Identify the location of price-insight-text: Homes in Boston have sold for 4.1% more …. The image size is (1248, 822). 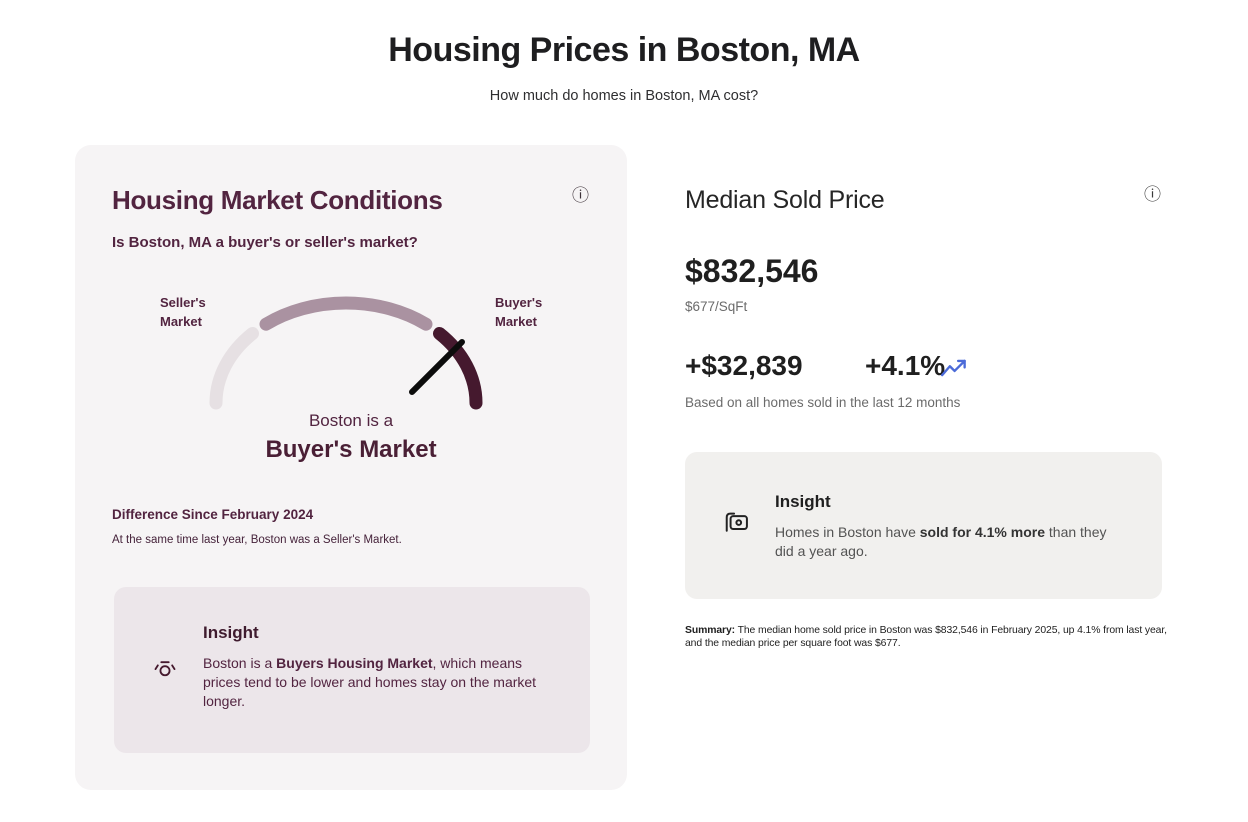
(941, 541).